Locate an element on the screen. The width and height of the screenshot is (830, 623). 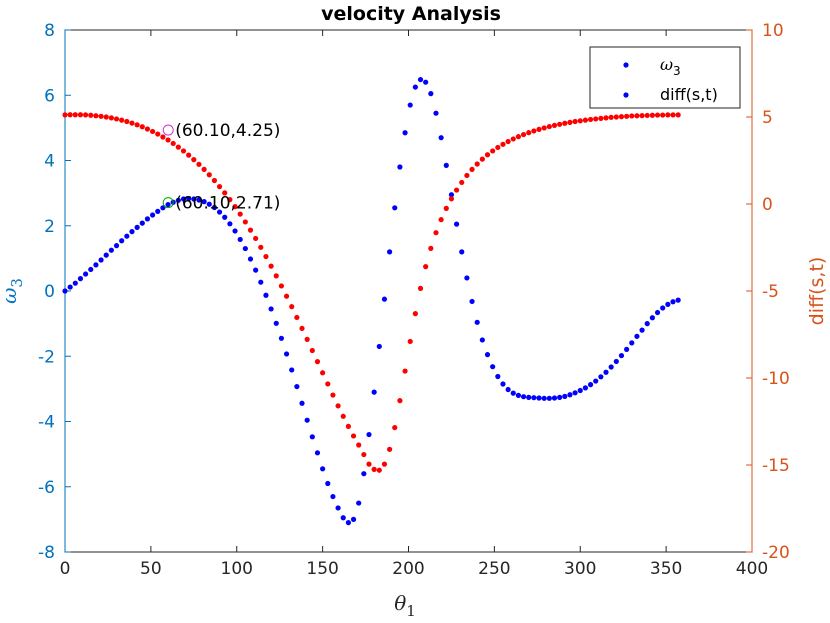
legend-label-omega3: ω3 is located at coordinates (670, 66).